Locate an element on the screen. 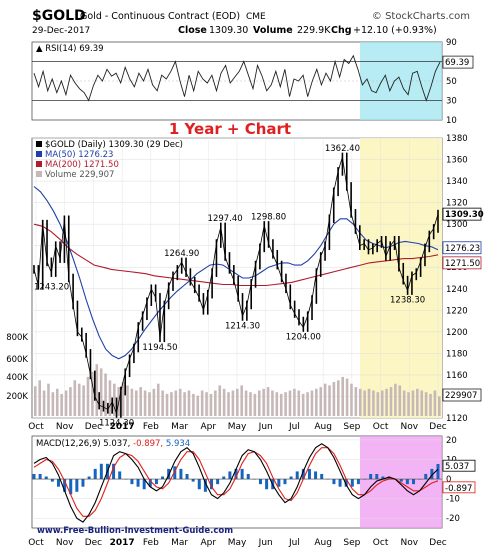 The image size is (486, 551). price-annotation: 1194.50 is located at coordinates (159, 348).